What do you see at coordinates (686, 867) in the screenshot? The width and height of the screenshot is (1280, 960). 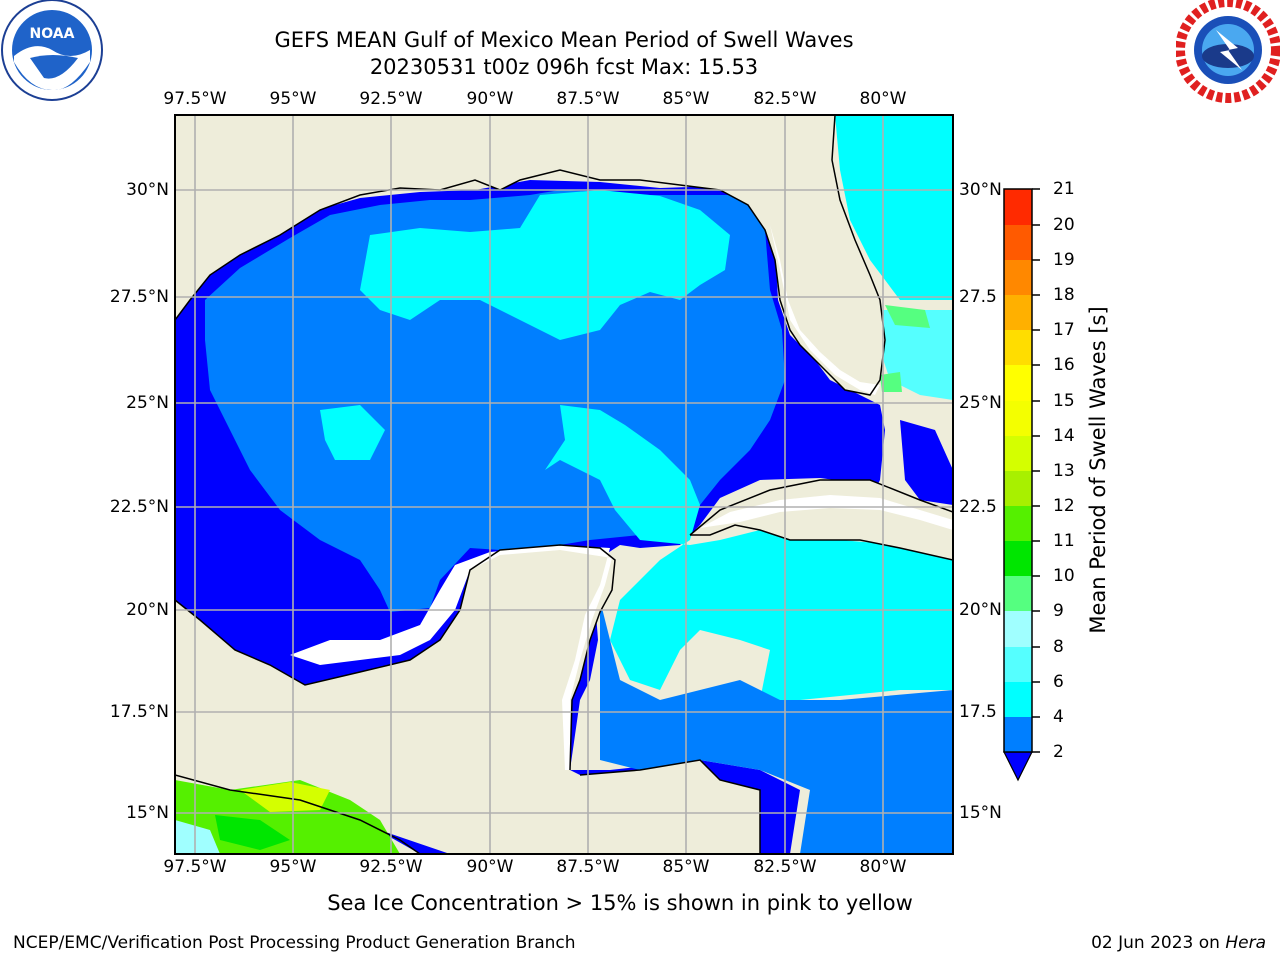 I see `lon-tick-bottom: 85°W` at bounding box center [686, 867].